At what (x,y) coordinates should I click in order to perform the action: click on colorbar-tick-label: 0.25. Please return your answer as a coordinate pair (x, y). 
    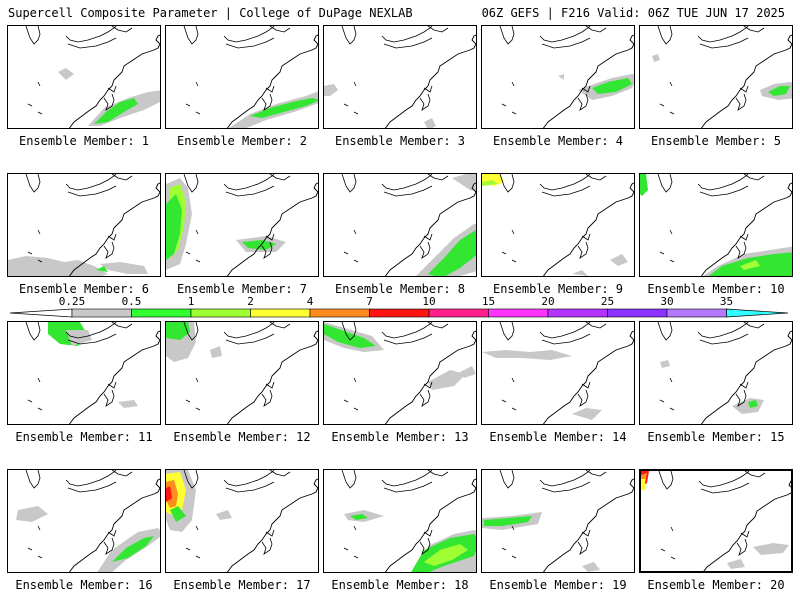
    Looking at the image, I should click on (72, 301).